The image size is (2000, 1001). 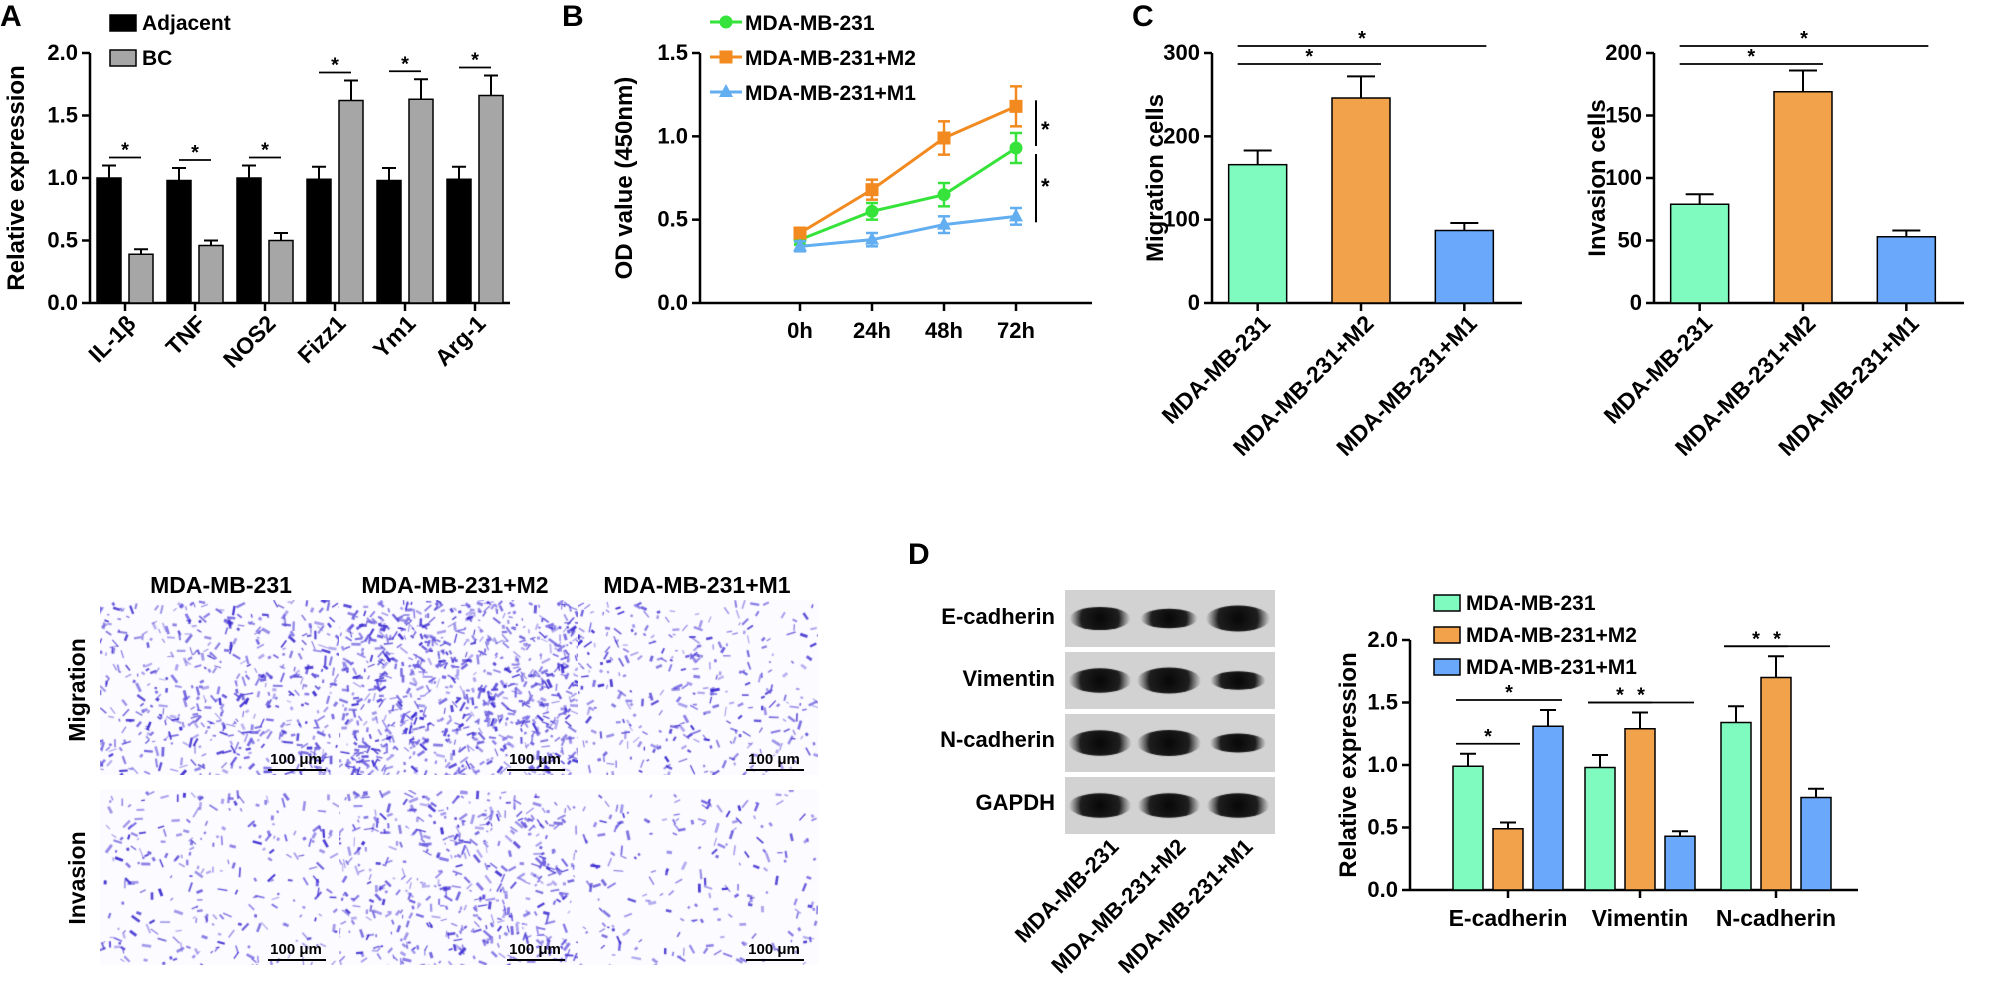 I want to click on legend-label: Adjacent, so click(x=186, y=23).